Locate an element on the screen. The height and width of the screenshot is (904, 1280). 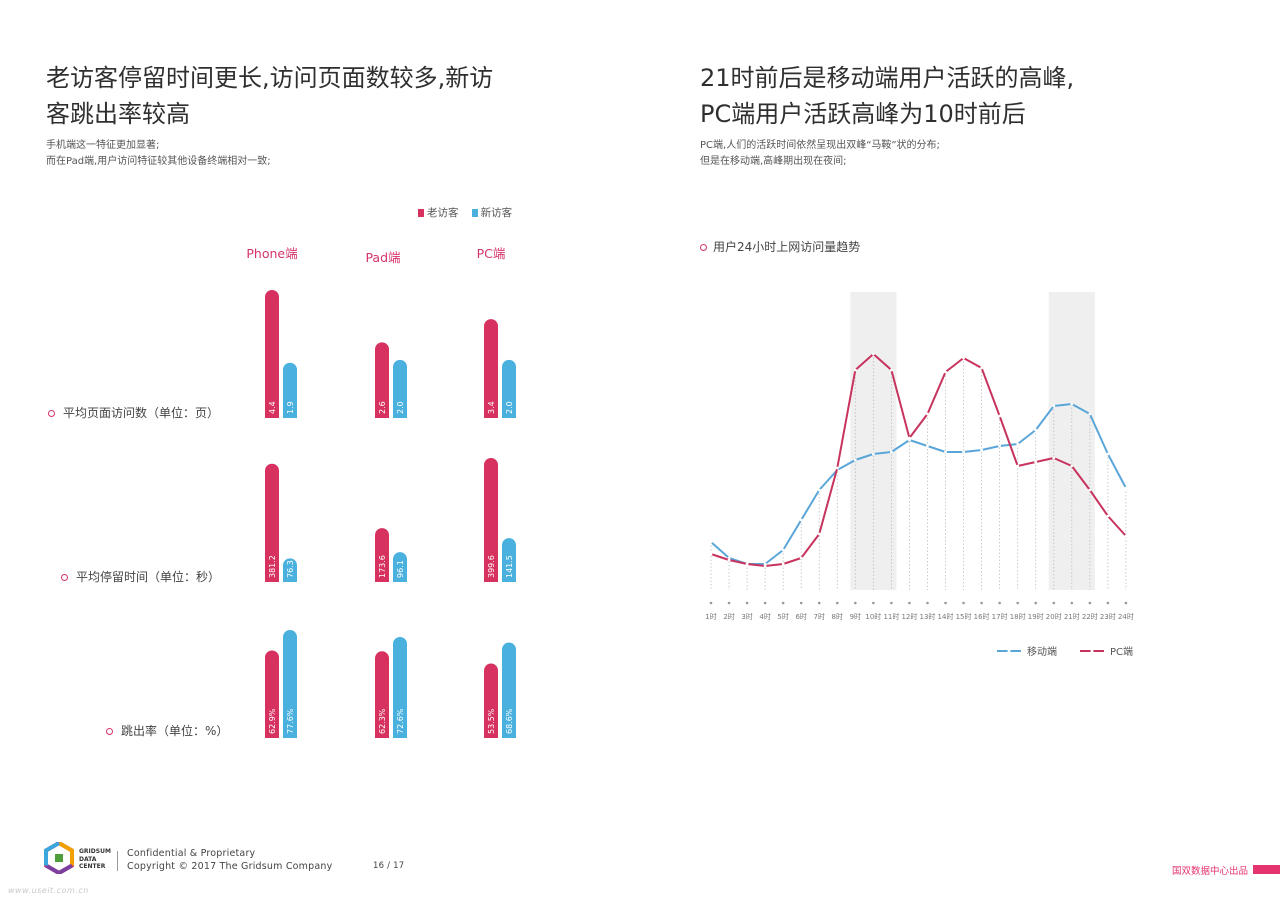
x-tick-label: 21时 is located at coordinates (1072, 616).